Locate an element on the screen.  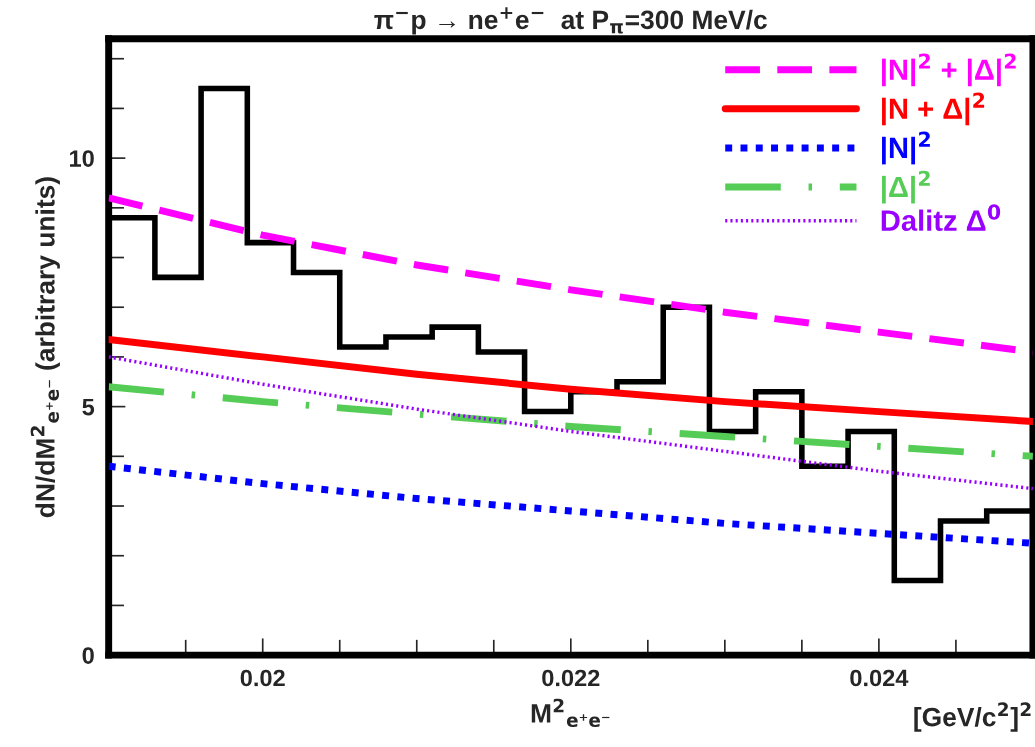
legend-label: Dalitz Δ$^{0}$ is located at coordinates (941, 217).